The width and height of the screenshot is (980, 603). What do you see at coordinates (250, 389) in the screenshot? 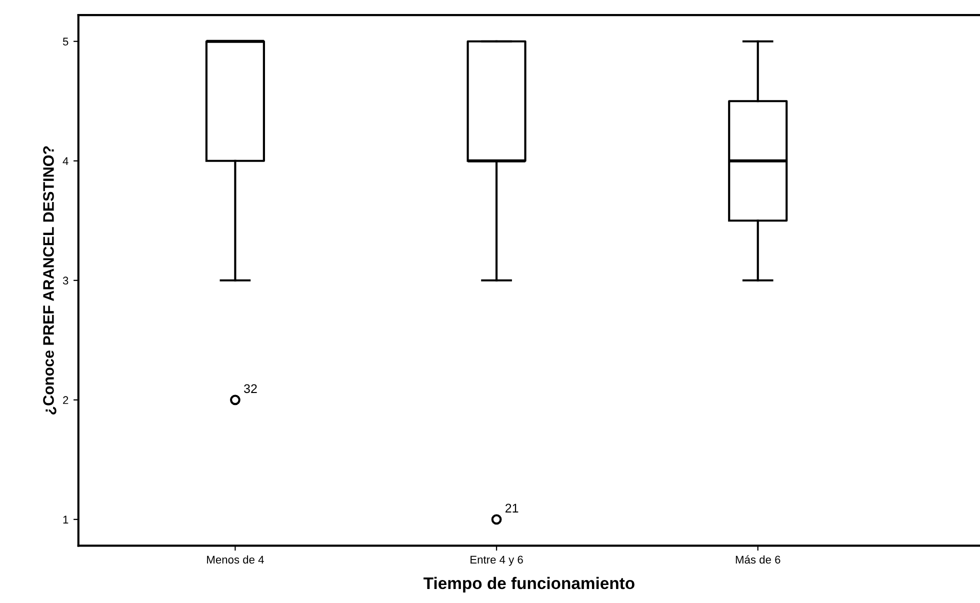
I see `annotation: 32` at bounding box center [250, 389].